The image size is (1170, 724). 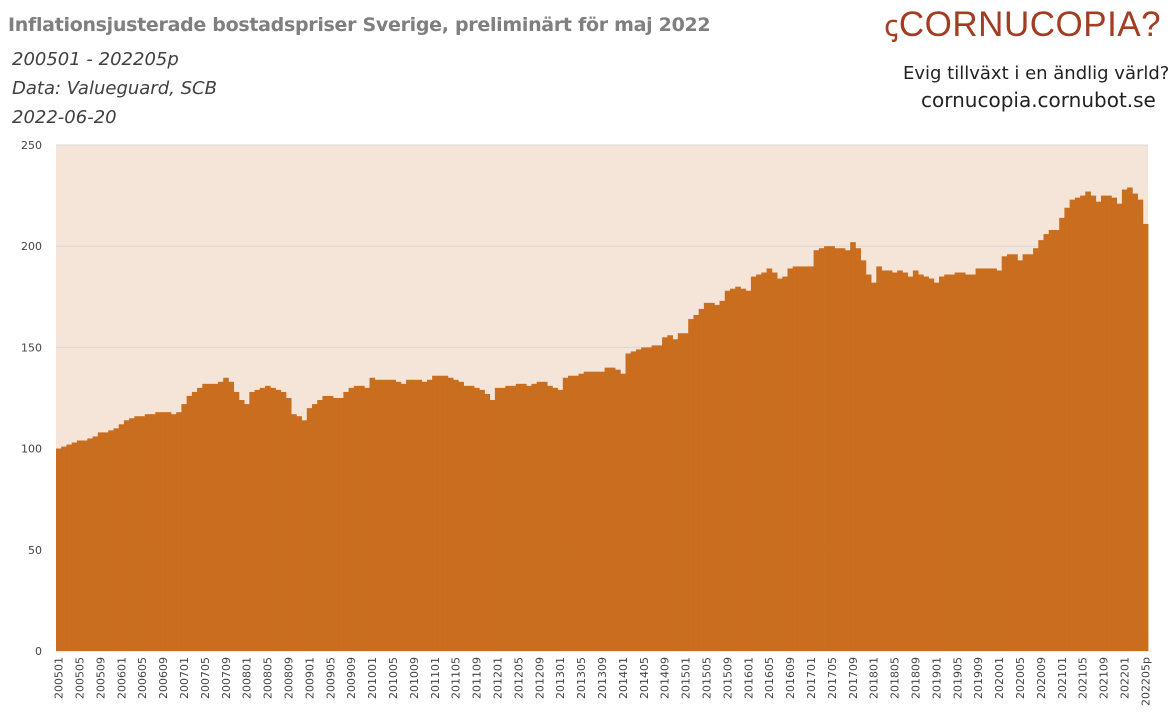 I want to click on x-tick-label: 201009, so click(x=414, y=678).